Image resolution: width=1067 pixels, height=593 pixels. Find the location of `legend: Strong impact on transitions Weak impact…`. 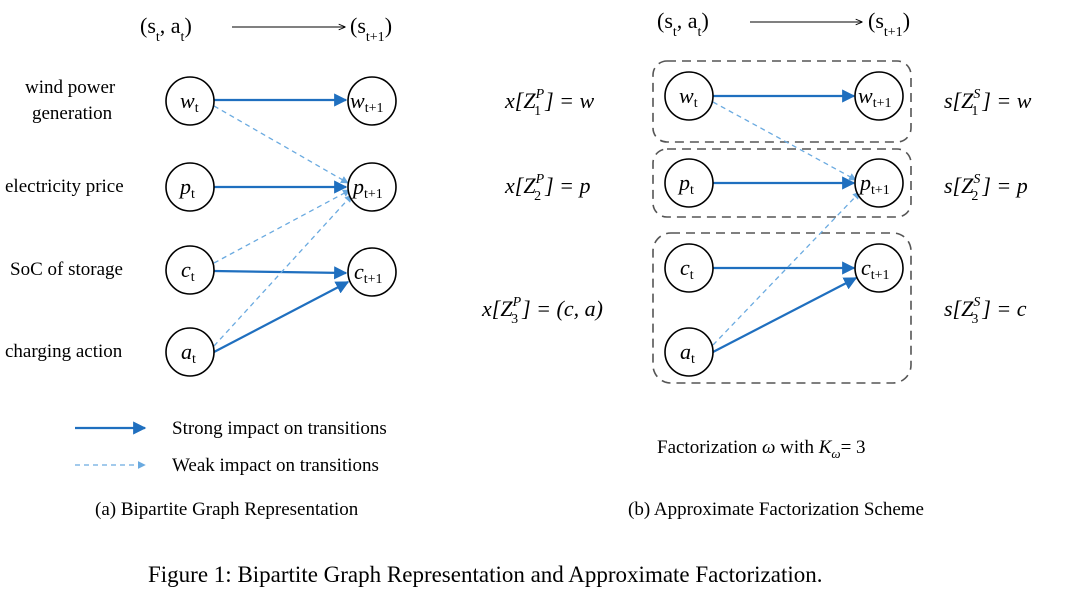

legend: Strong impact on transitions Weak impact… is located at coordinates (231, 447).